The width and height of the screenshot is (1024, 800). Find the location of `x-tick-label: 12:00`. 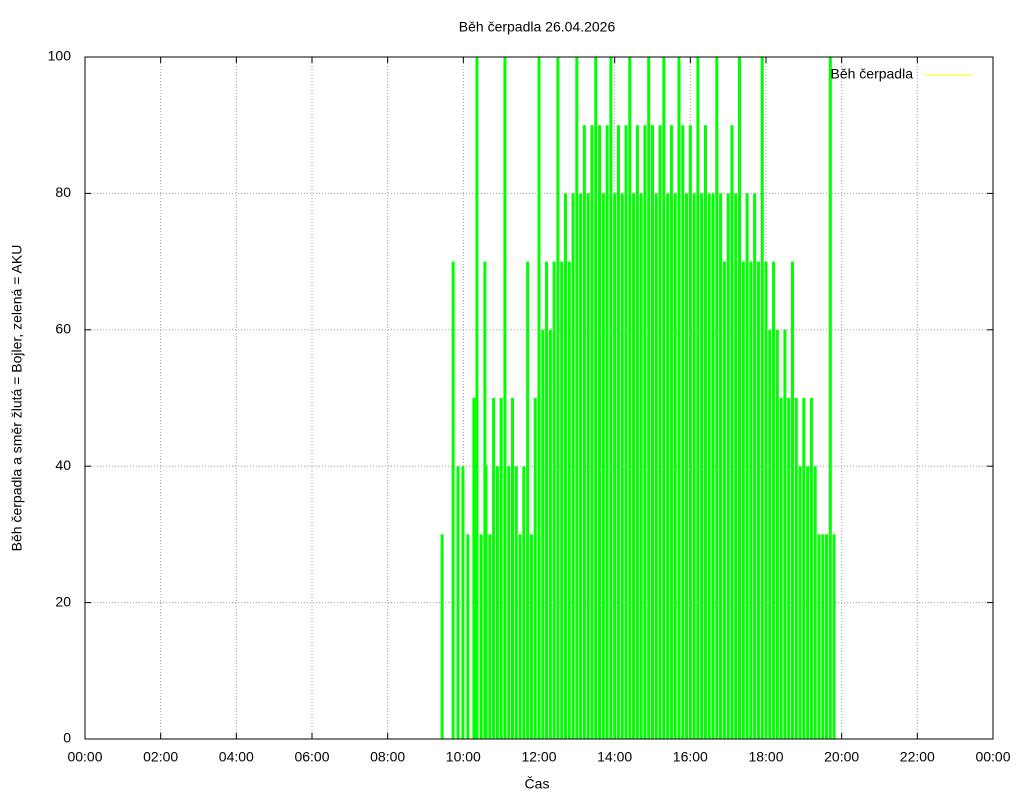

x-tick-label: 12:00 is located at coordinates (538, 757).